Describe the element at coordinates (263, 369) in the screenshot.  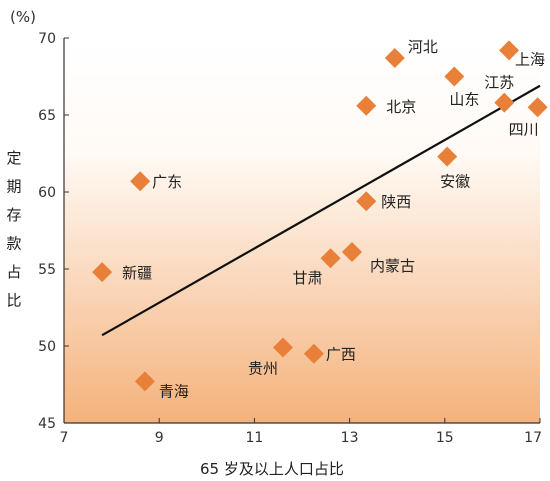
I see `data-point-label: 贵州` at that location.